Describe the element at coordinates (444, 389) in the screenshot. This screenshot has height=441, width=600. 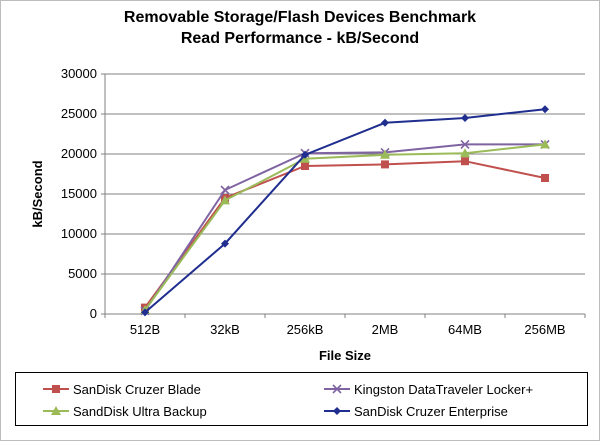
I see `legend-label: Kingston DataTraveler Locker+` at that location.